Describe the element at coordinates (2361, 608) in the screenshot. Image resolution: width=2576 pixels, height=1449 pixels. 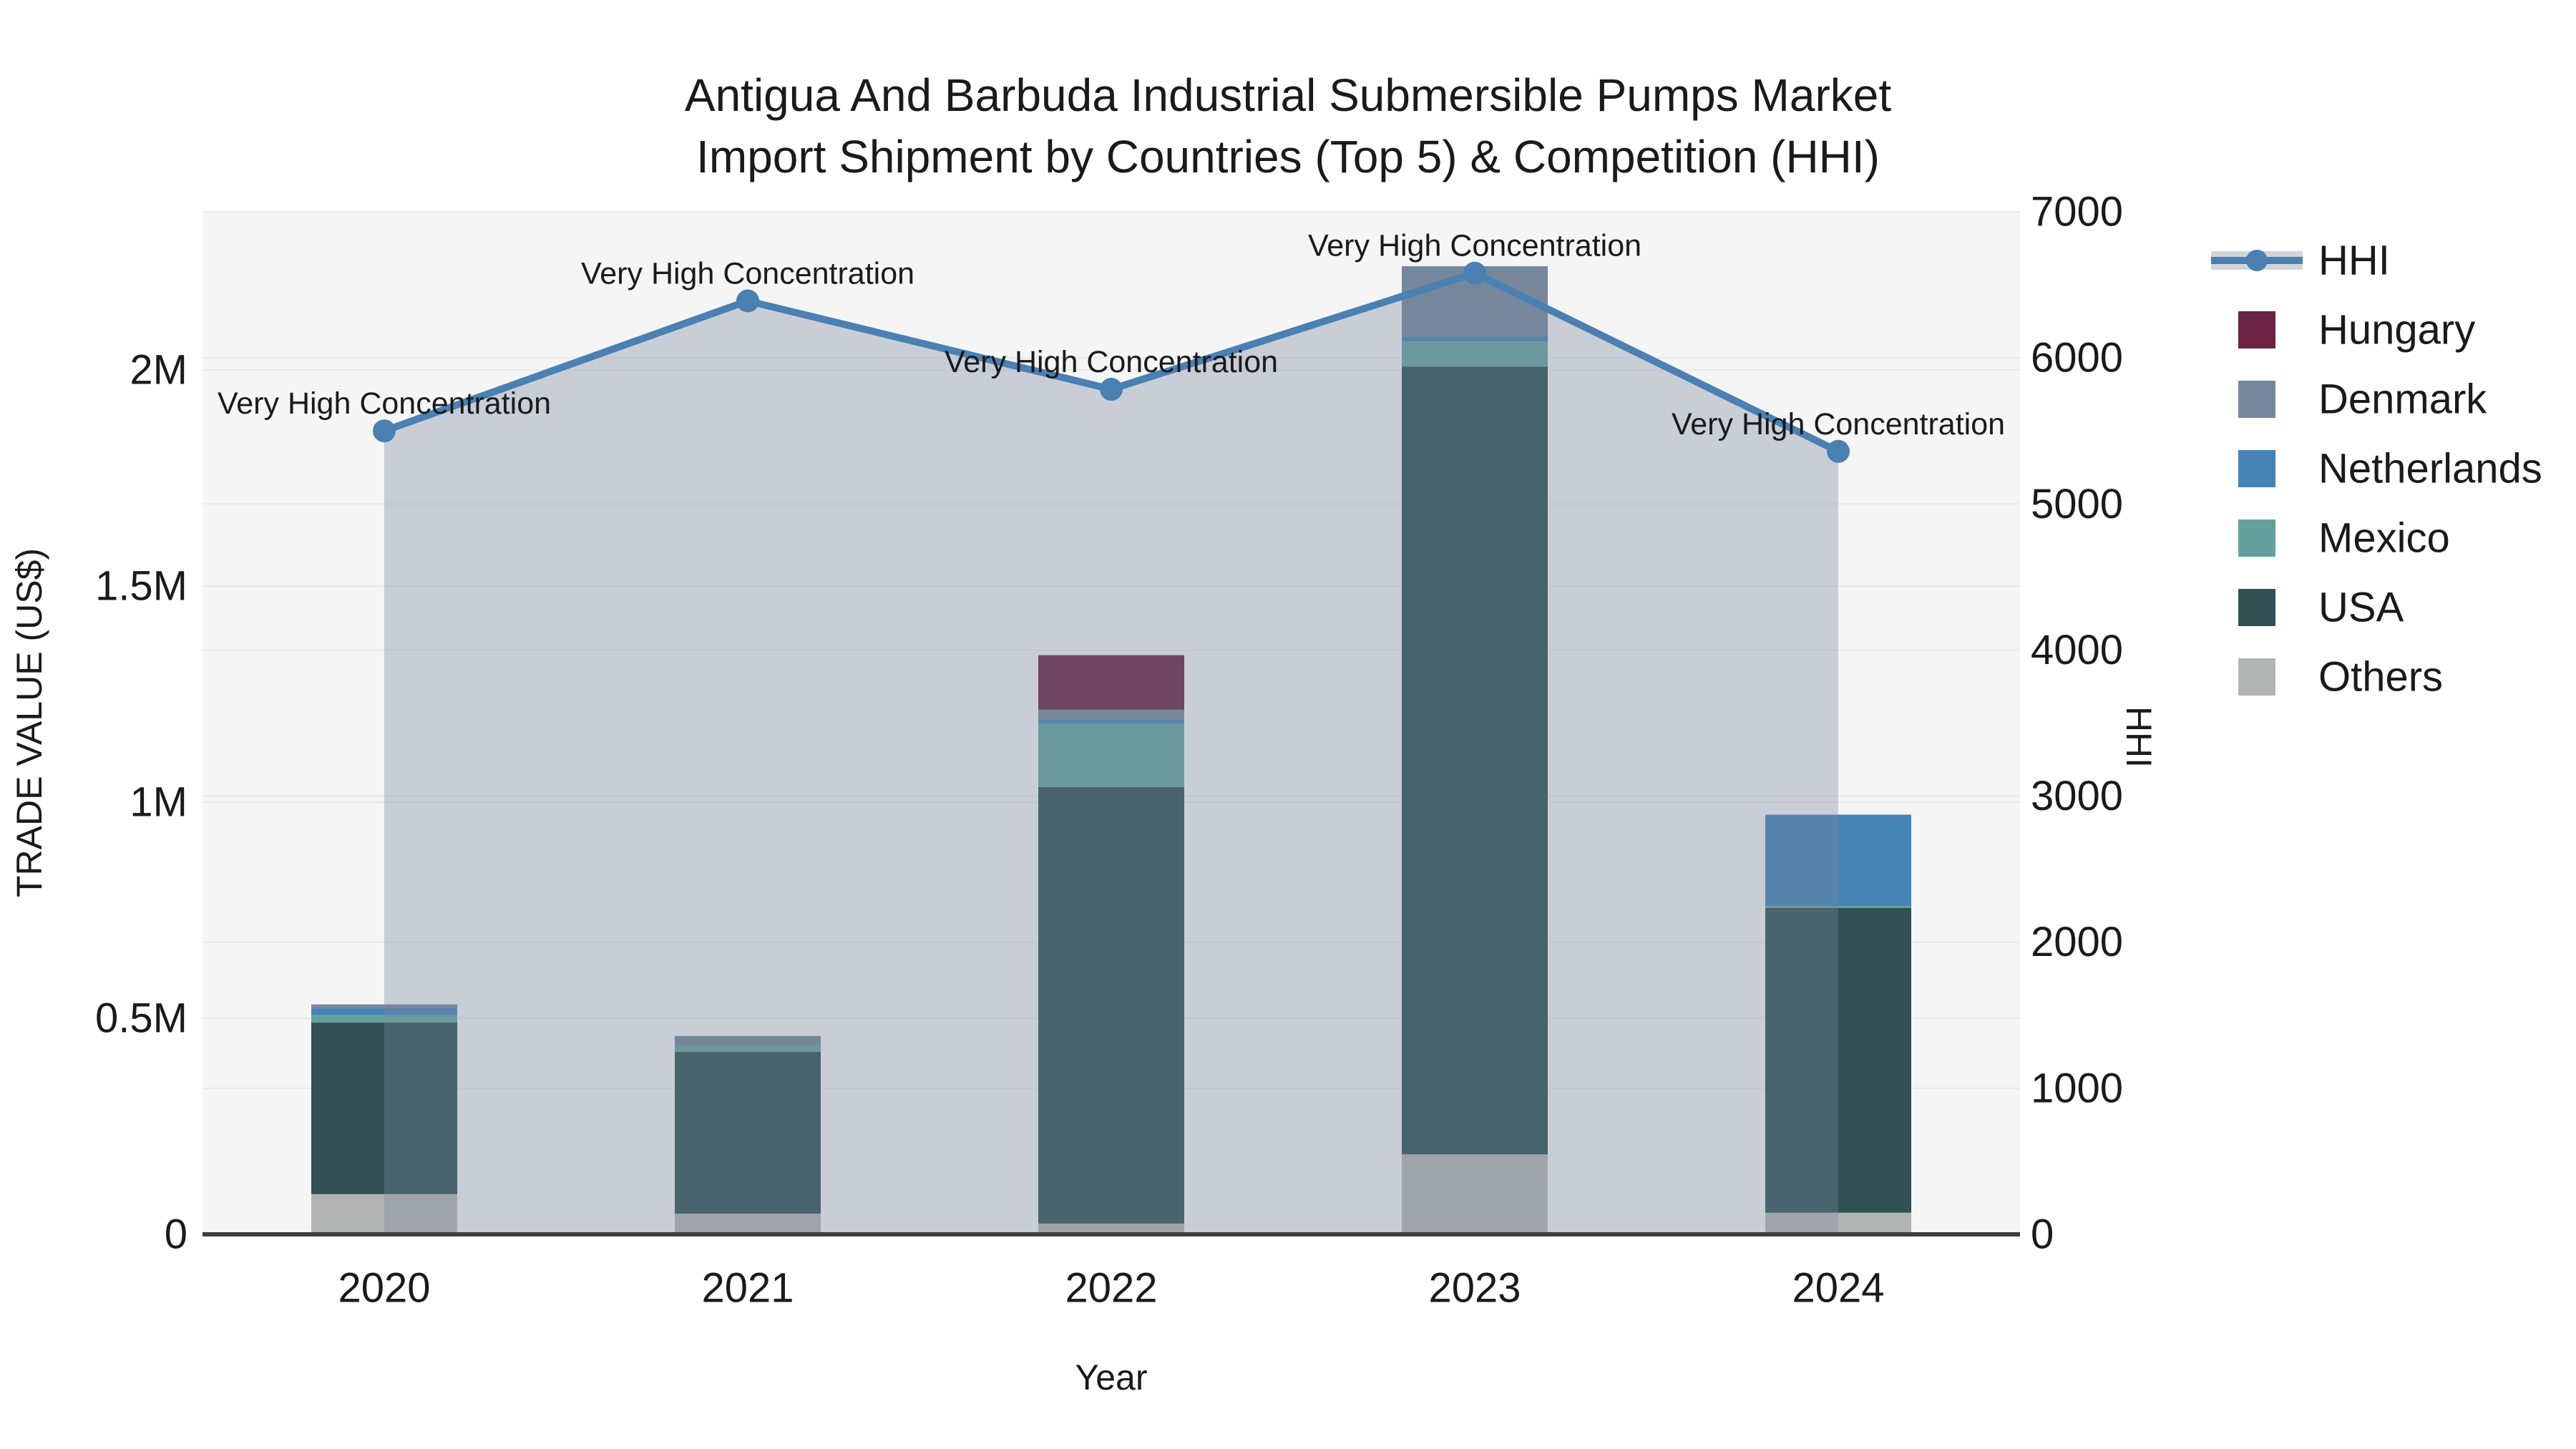
I see `legend-label-usa: USA` at that location.